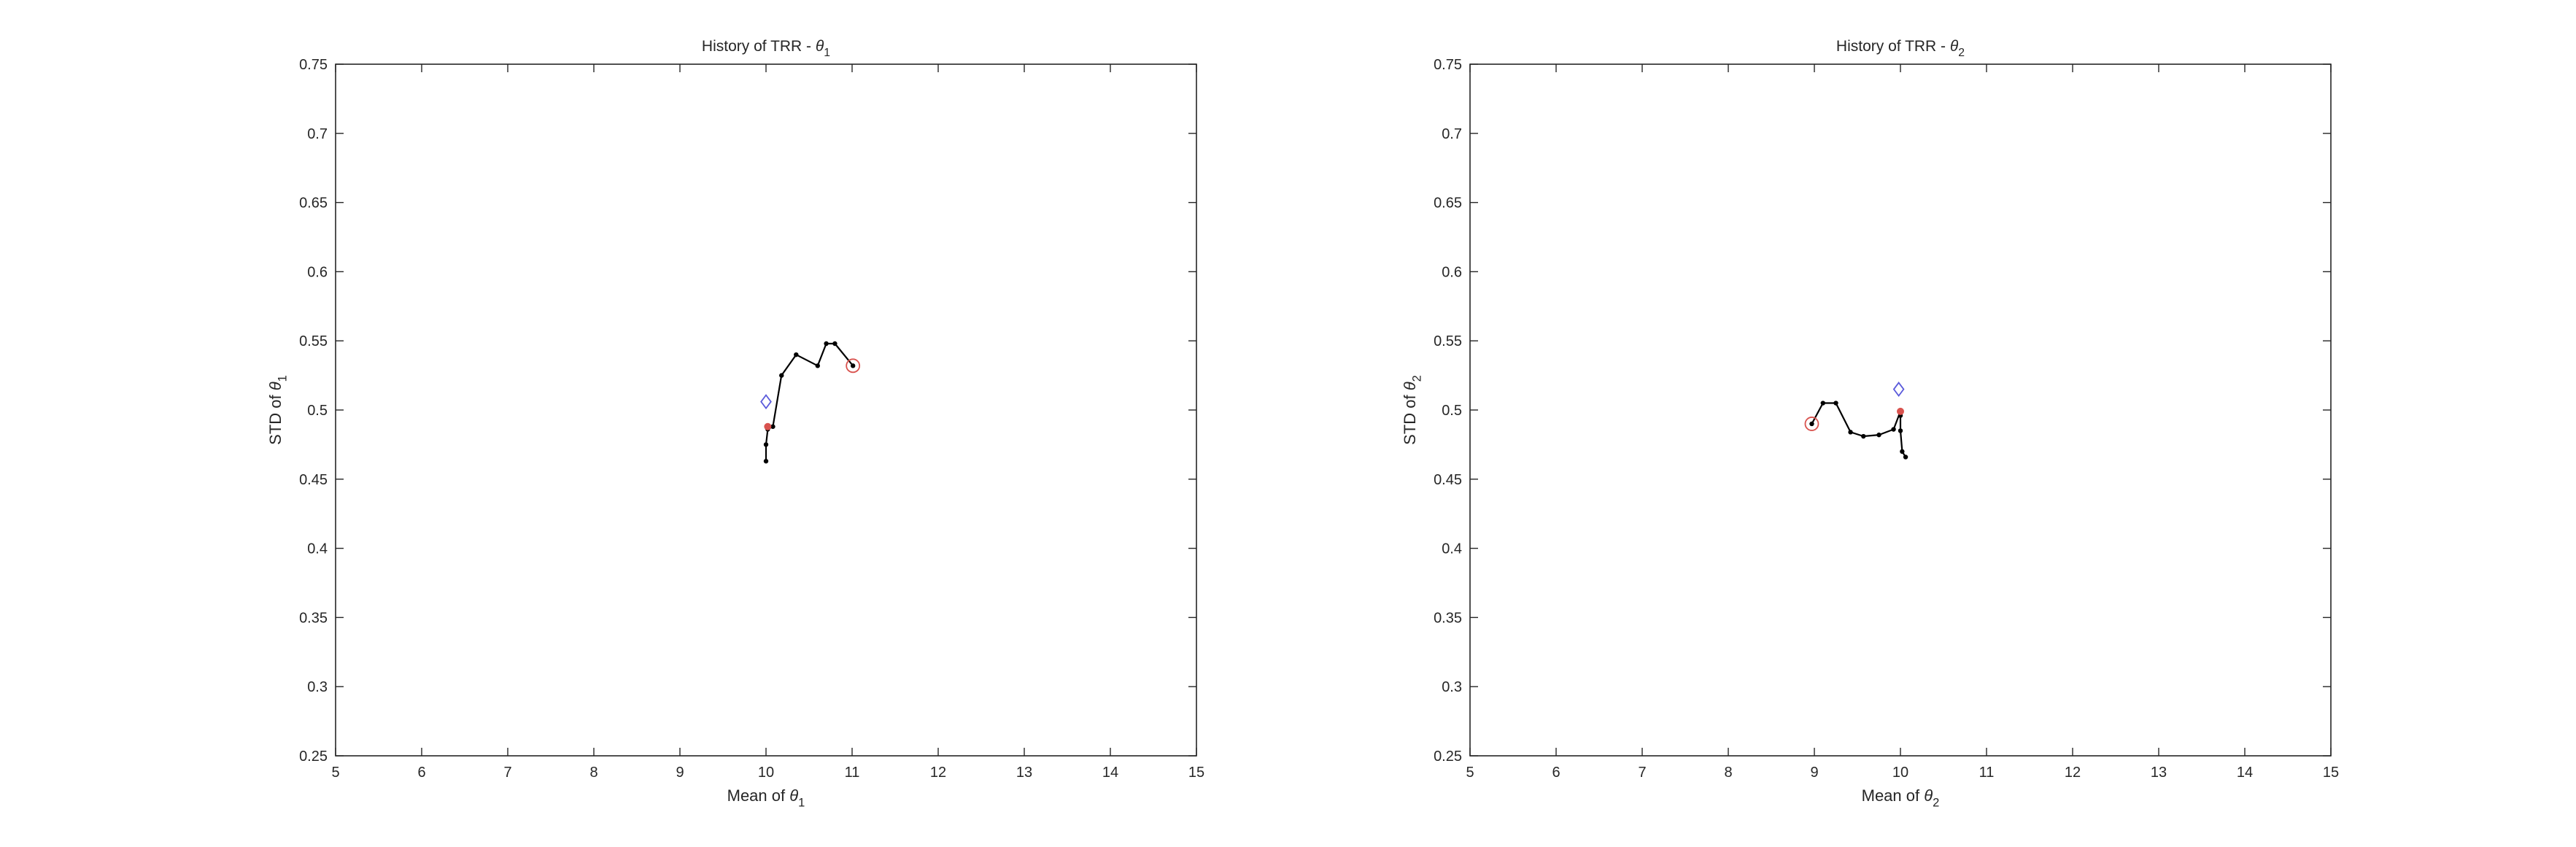  What do you see at coordinates (1936, 802) in the screenshot?
I see `xlabel-subscript: 2` at bounding box center [1936, 802].